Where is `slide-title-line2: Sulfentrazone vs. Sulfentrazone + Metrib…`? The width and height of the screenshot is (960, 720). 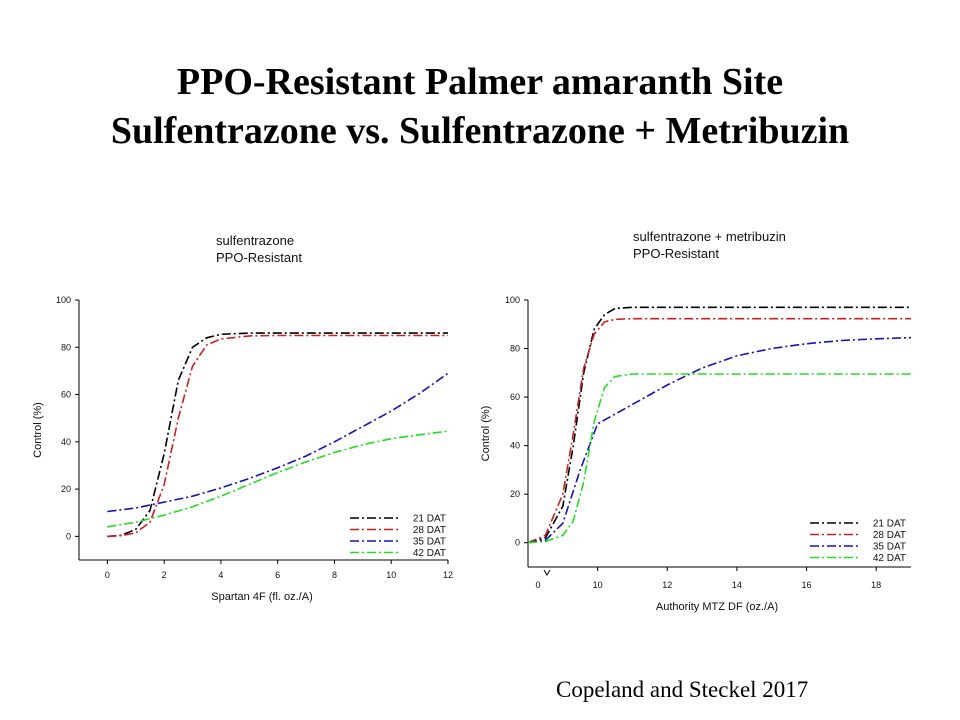
slide-title-line2: Sulfentrazone vs. Sulfentrazone + Metrib… is located at coordinates (480, 131).